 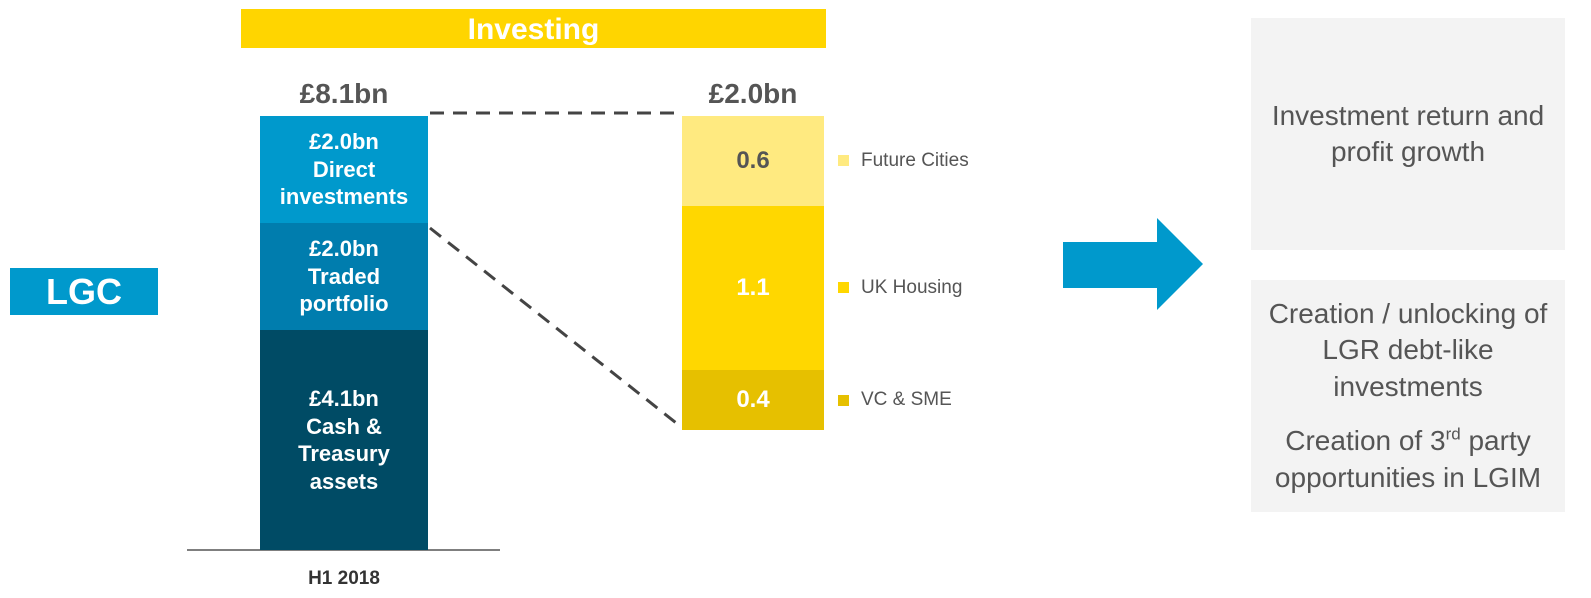 What do you see at coordinates (915, 160) in the screenshot?
I see `legend-label: Future Cities` at bounding box center [915, 160].